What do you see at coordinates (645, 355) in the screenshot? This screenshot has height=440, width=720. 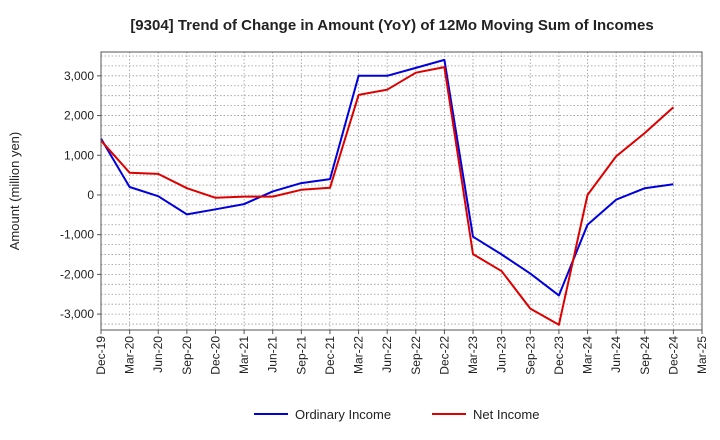 I see `x-tick-label: Sep-24` at bounding box center [645, 355].